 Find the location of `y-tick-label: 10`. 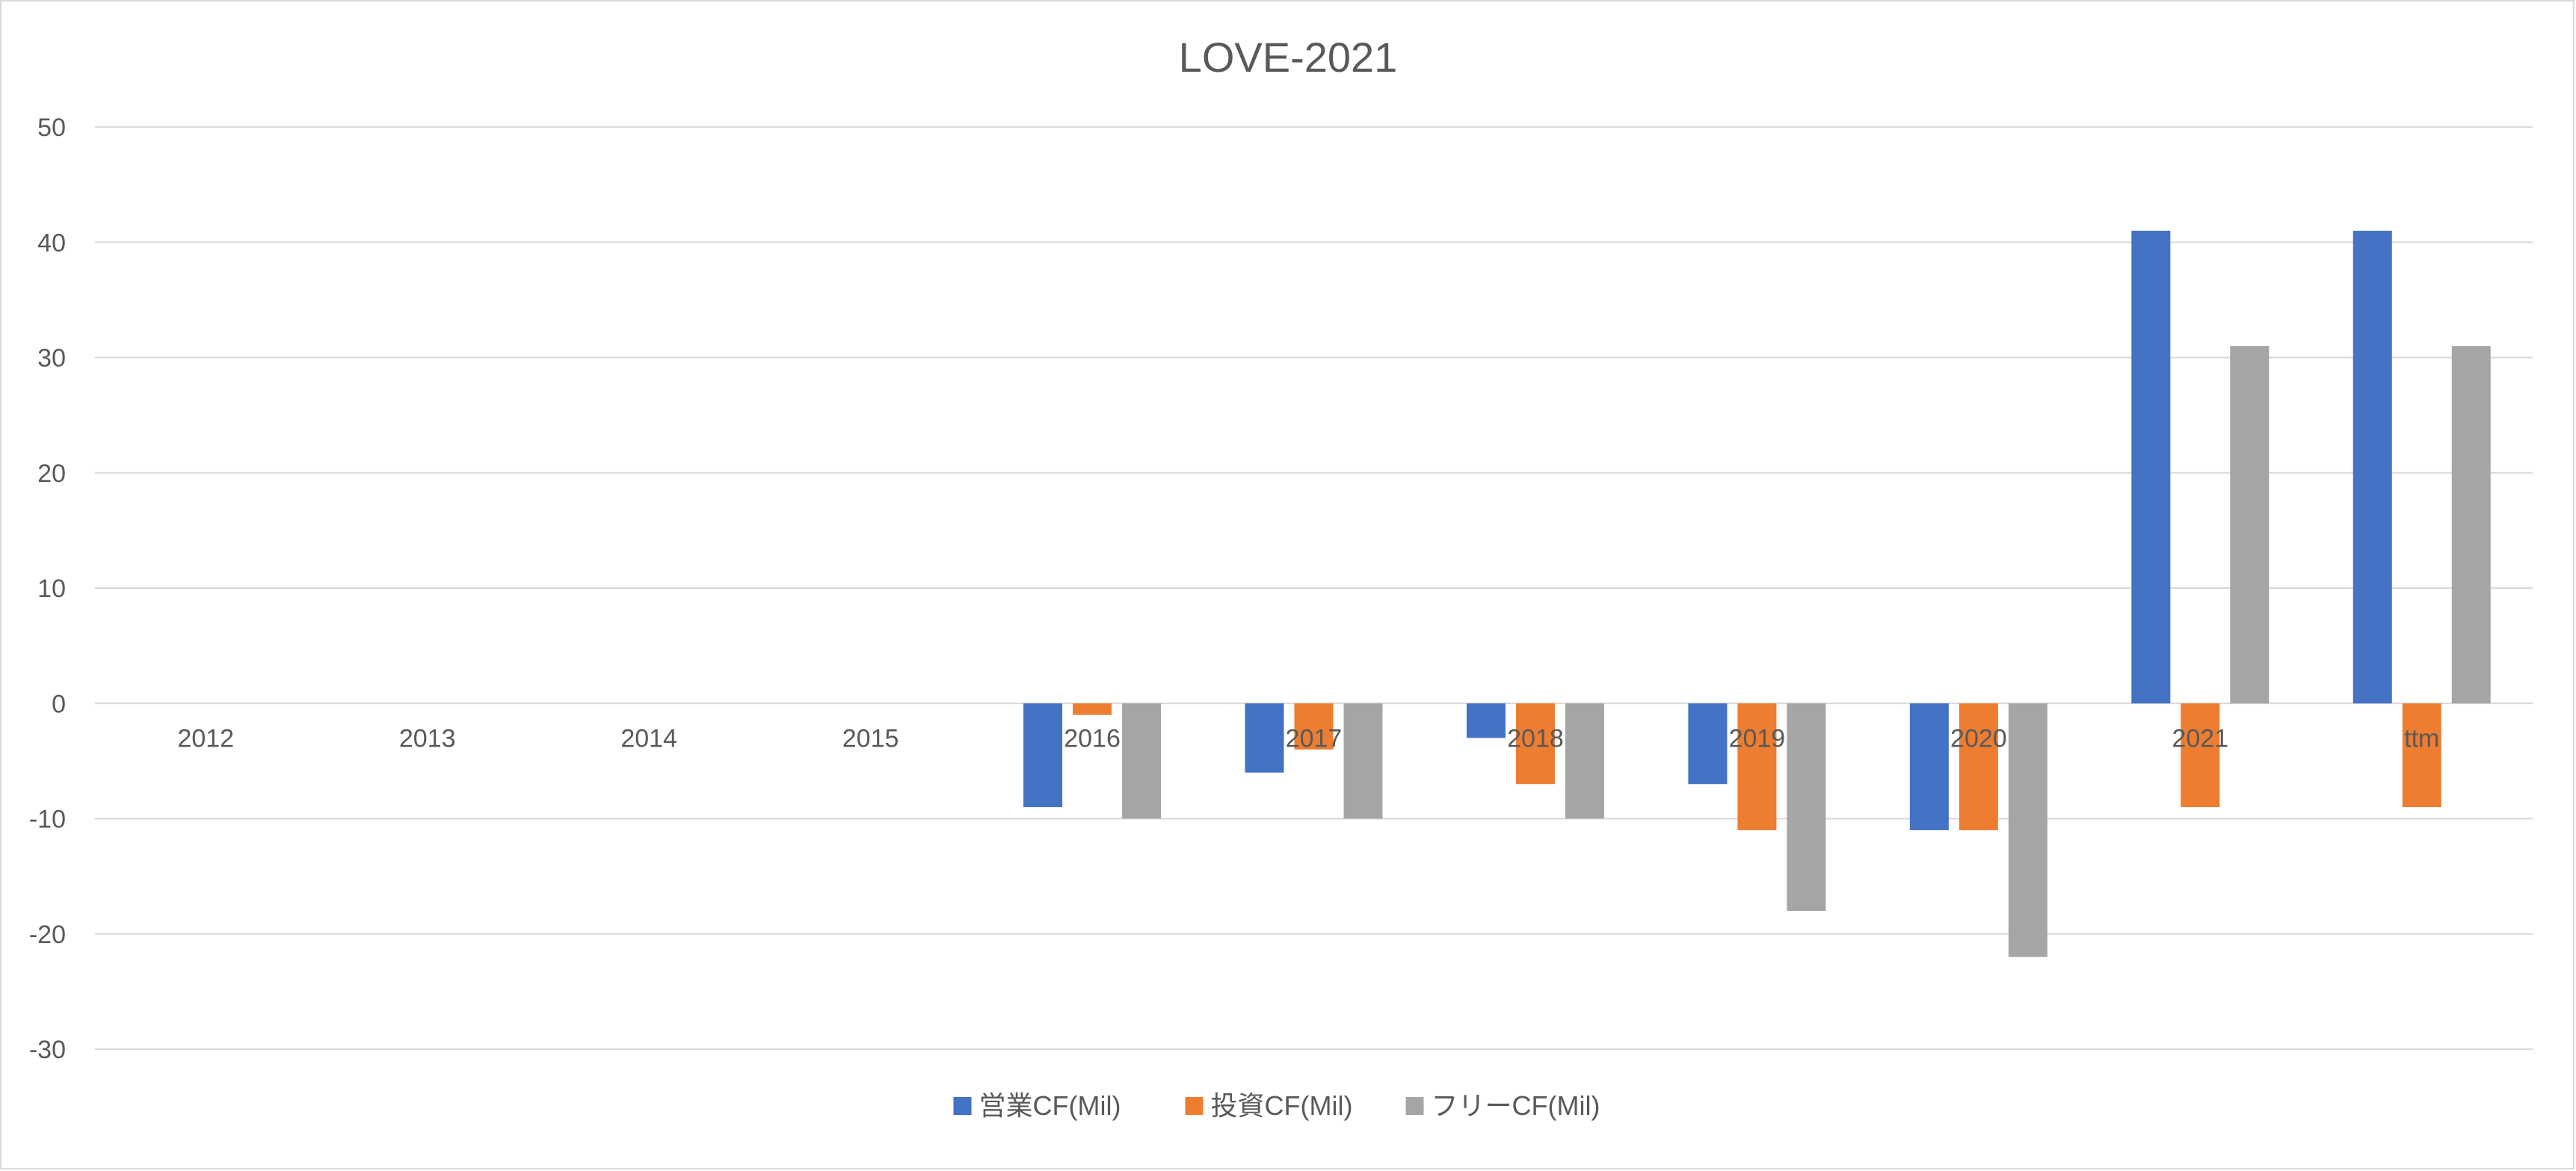

y-tick-label: 10 is located at coordinates (51, 589).